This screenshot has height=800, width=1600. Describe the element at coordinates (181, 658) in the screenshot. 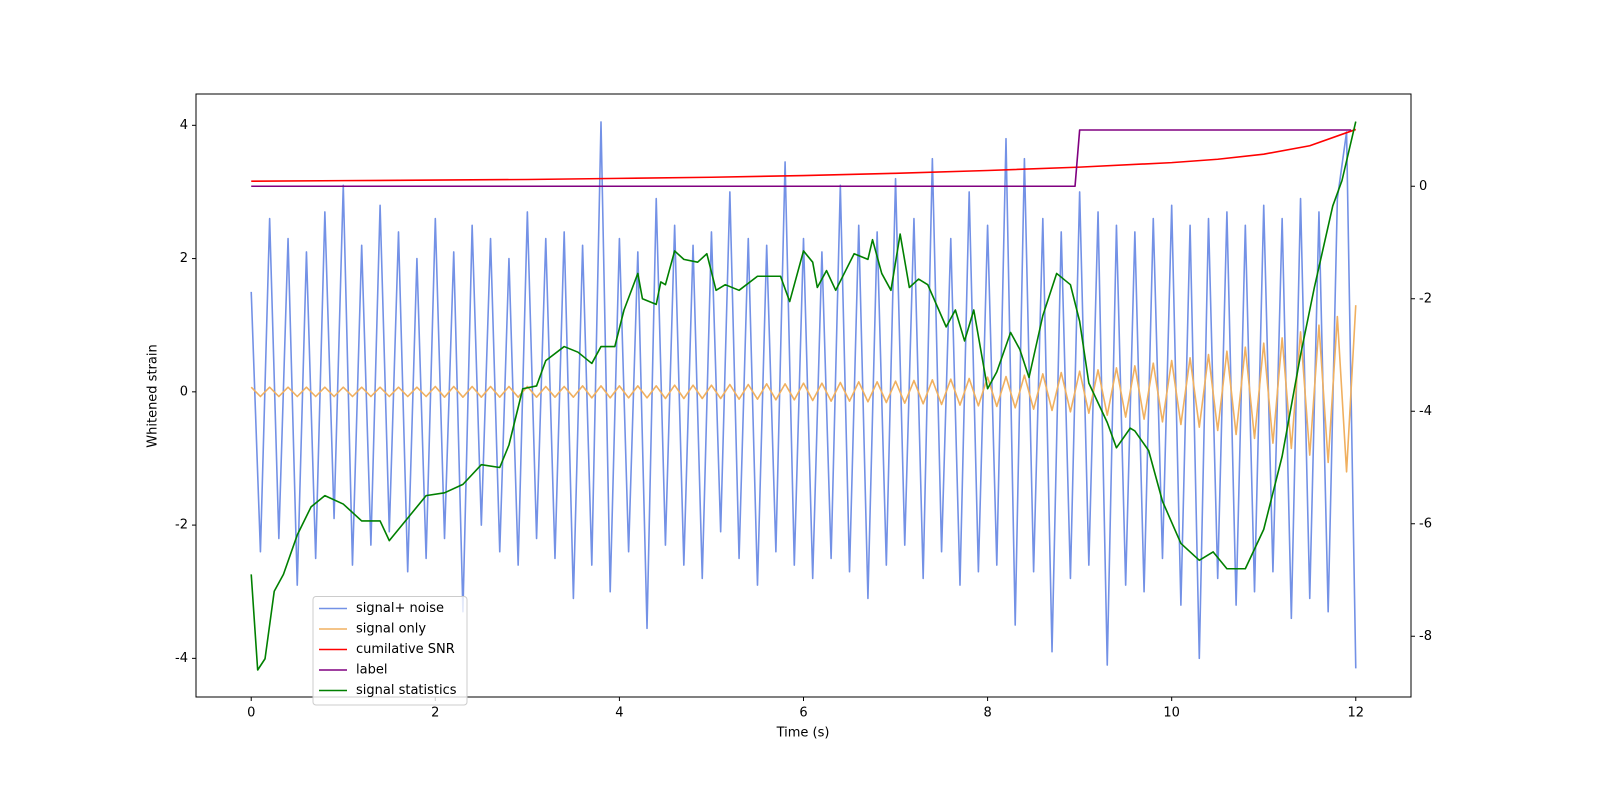

I see `y-tick-label: -4` at that location.